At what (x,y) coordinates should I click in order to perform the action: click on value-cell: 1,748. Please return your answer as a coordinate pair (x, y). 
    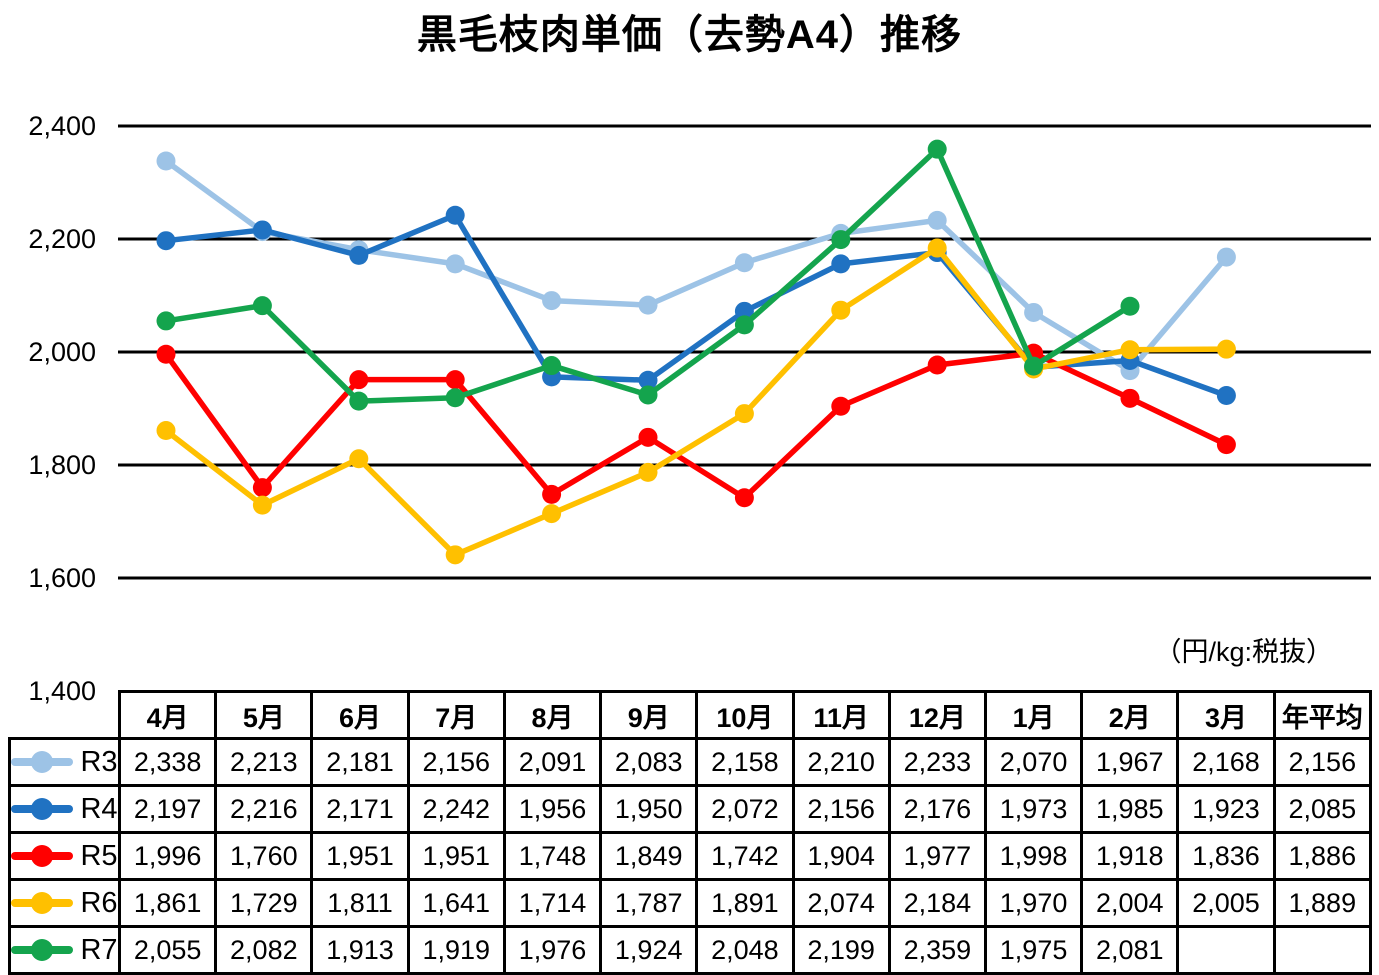
    Looking at the image, I should click on (552, 856).